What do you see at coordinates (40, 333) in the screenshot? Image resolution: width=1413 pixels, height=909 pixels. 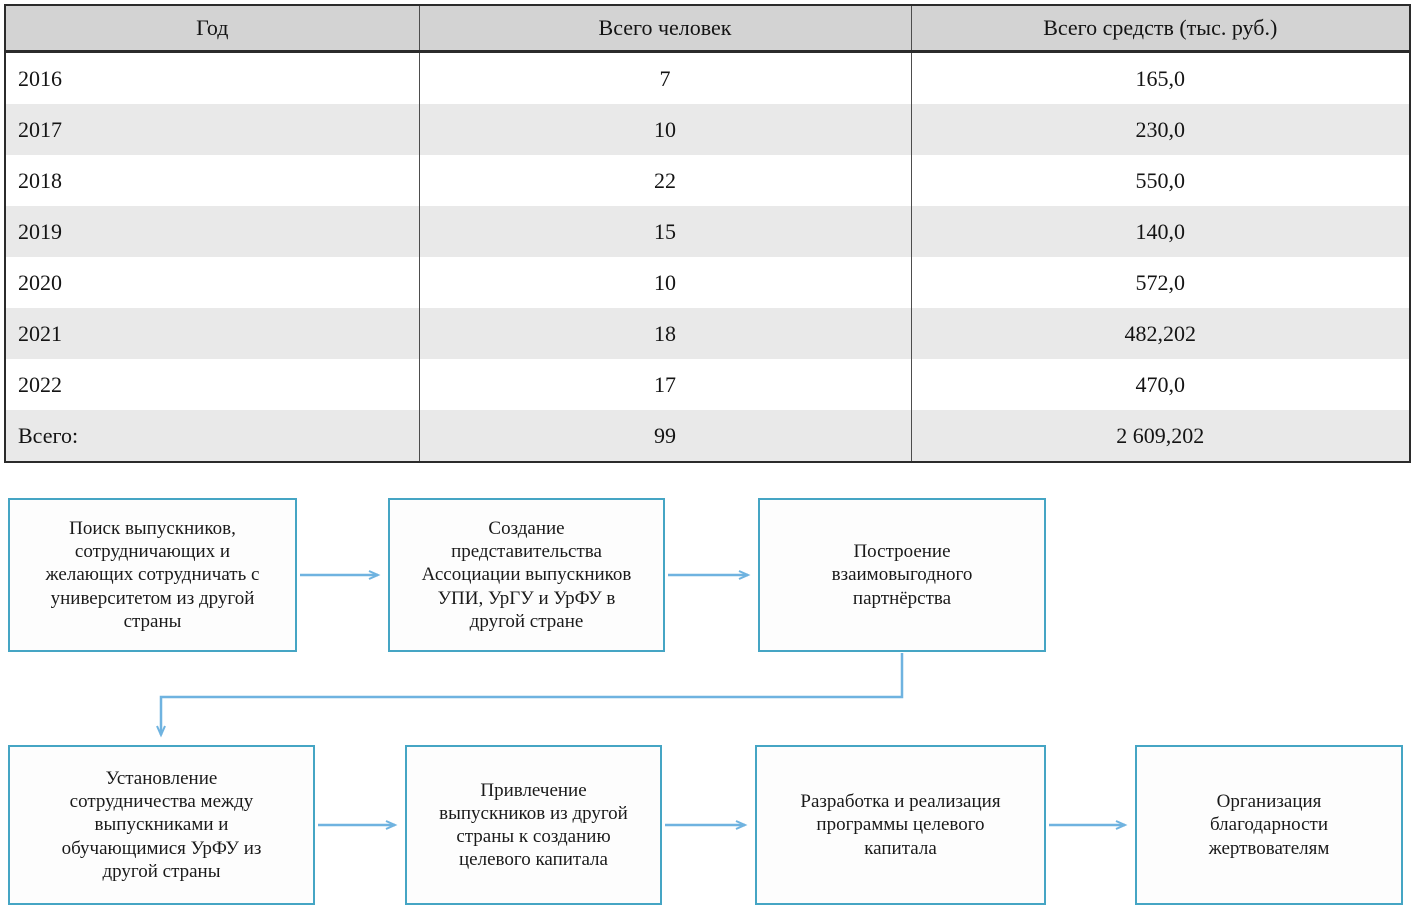 I see `year-cell: 2021` at bounding box center [40, 333].